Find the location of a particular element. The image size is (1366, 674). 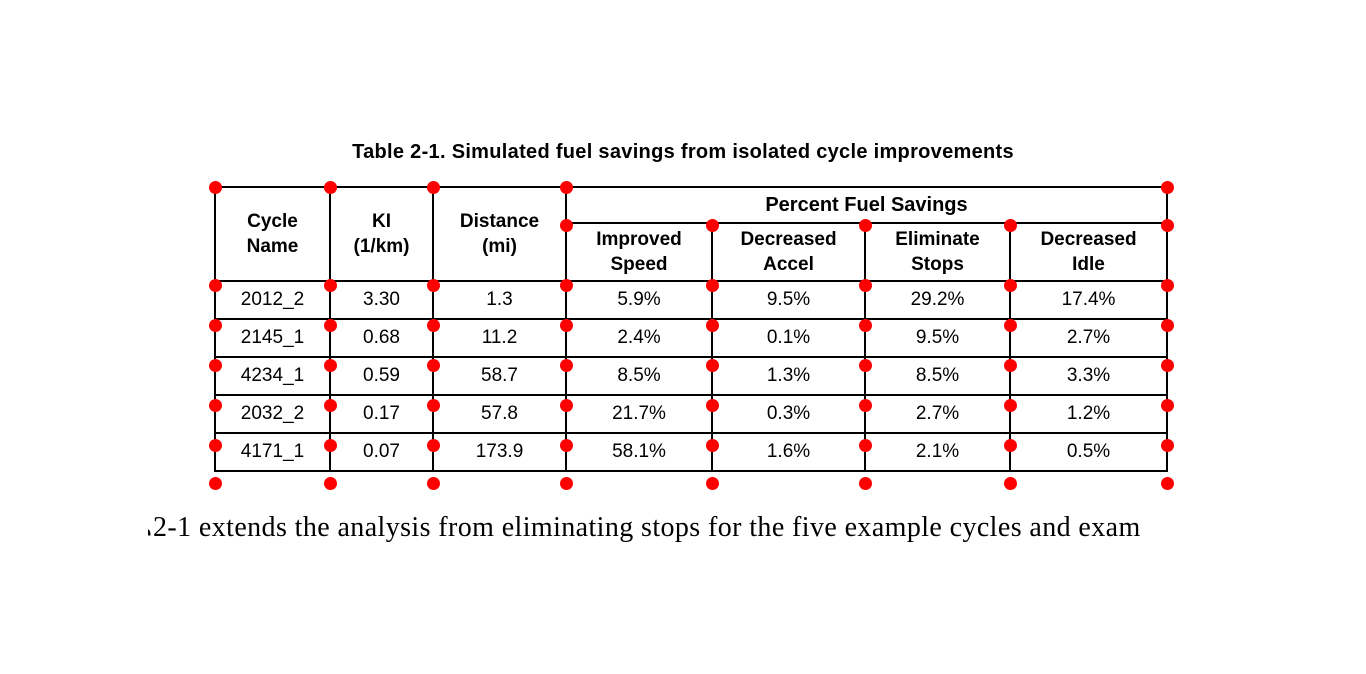

table-cell: 11.2 is located at coordinates (499, 338).